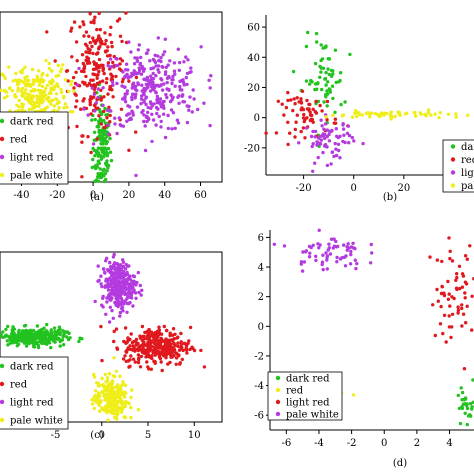 This screenshot has width=474, height=474. What do you see at coordinates (2, 139) in the screenshot?
I see `legend-marker` at bounding box center [2, 139].